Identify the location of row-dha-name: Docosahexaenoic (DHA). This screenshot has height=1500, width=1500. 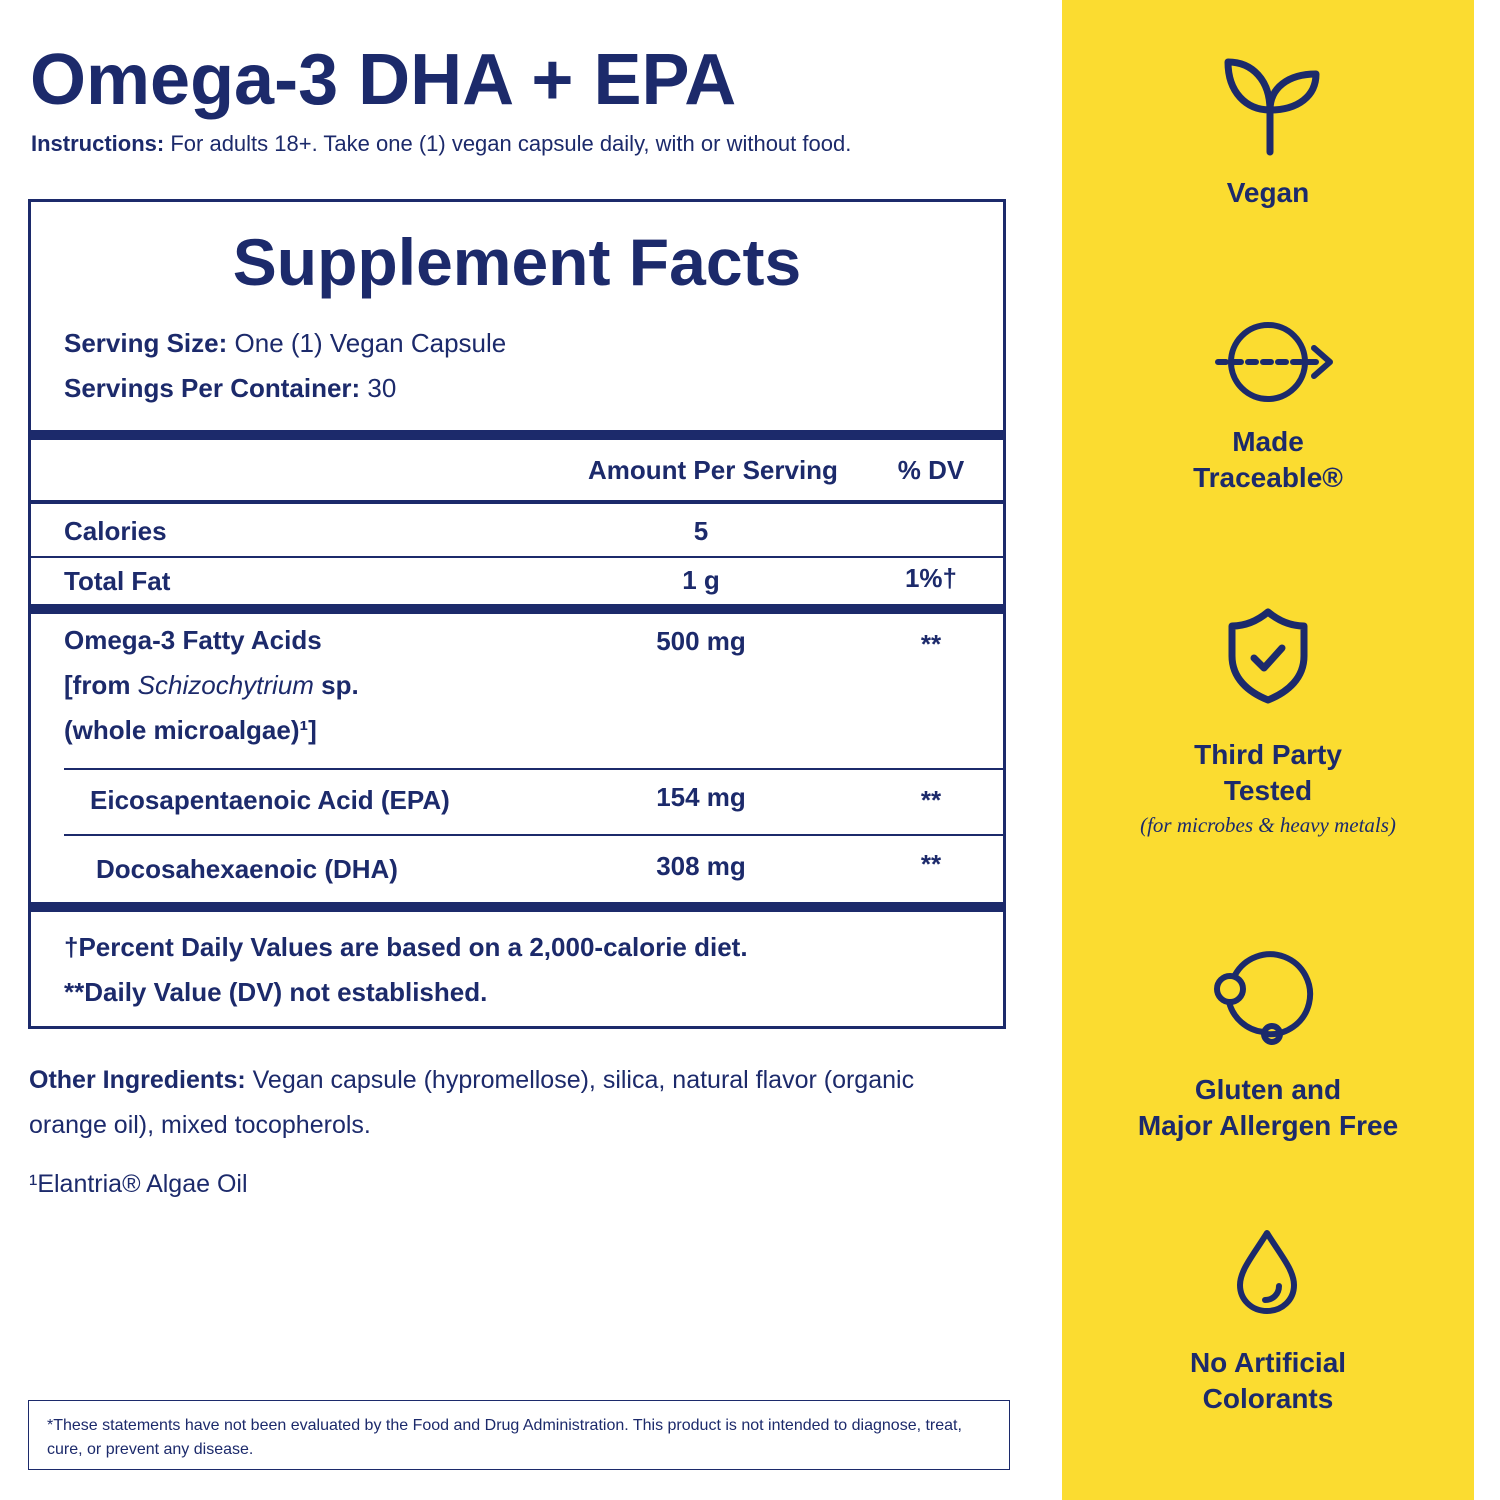
(247, 869).